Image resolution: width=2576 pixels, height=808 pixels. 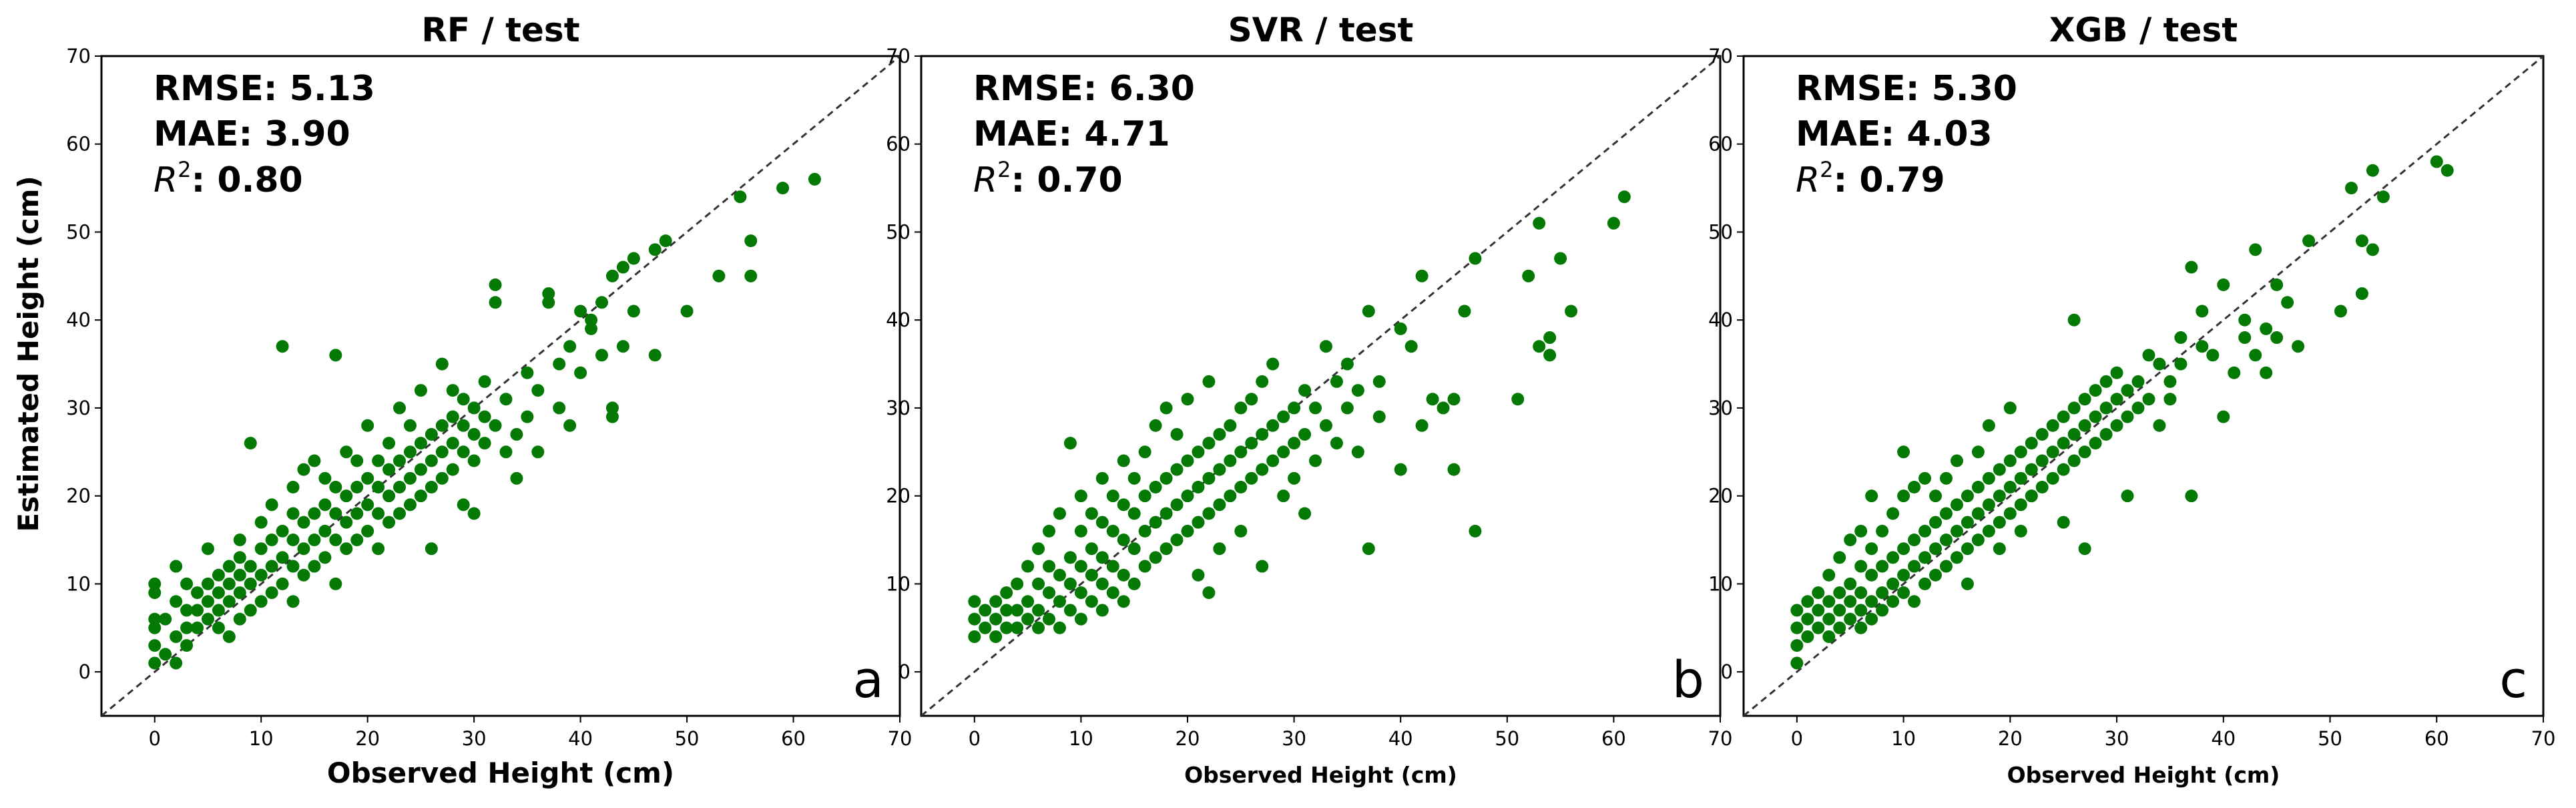 I want to click on metric-r2: R2: 0.70, so click(x=1048, y=178).